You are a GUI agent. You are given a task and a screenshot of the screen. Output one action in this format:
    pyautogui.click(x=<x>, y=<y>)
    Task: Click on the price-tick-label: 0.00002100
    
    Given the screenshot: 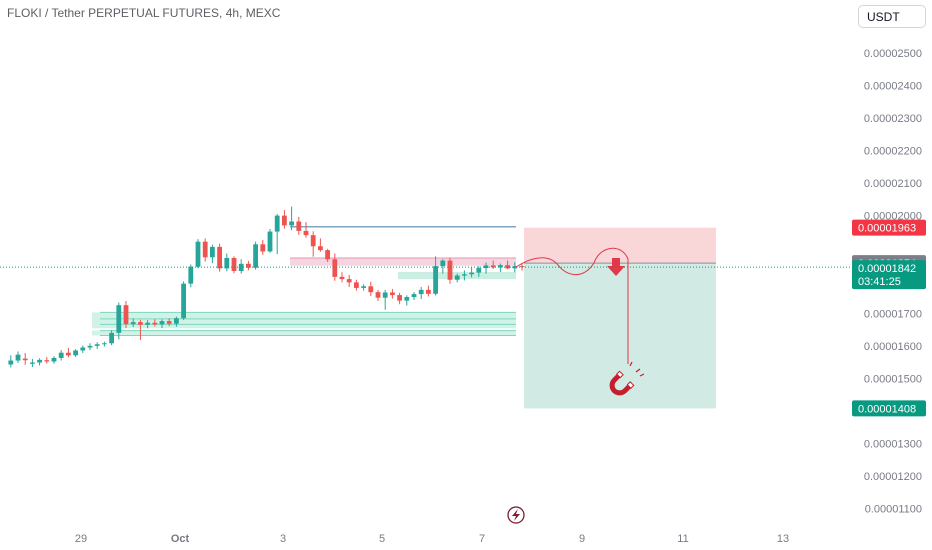 What is the action you would take?
    pyautogui.click(x=893, y=184)
    